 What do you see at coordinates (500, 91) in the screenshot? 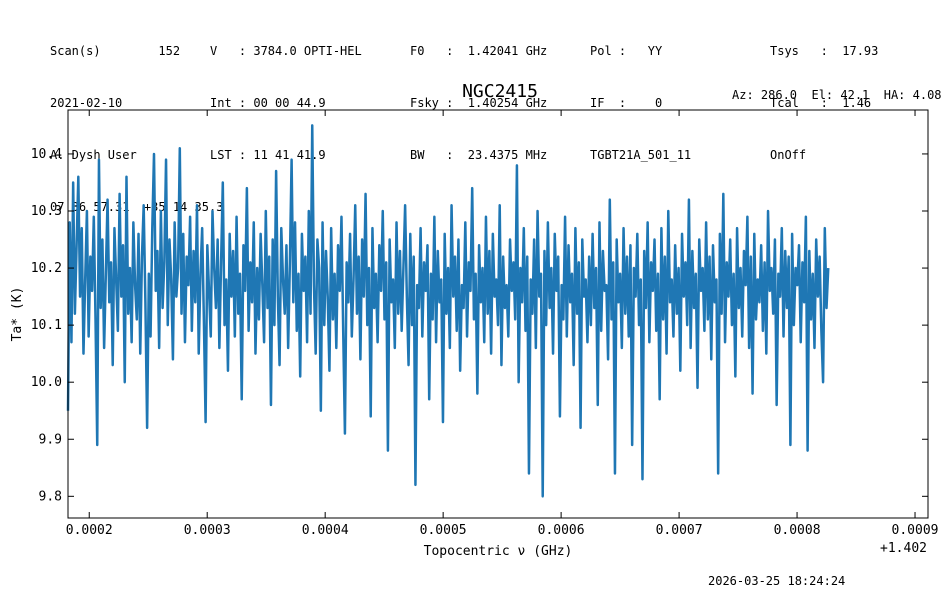
I see `chart-title: NGC2415` at bounding box center [500, 91].